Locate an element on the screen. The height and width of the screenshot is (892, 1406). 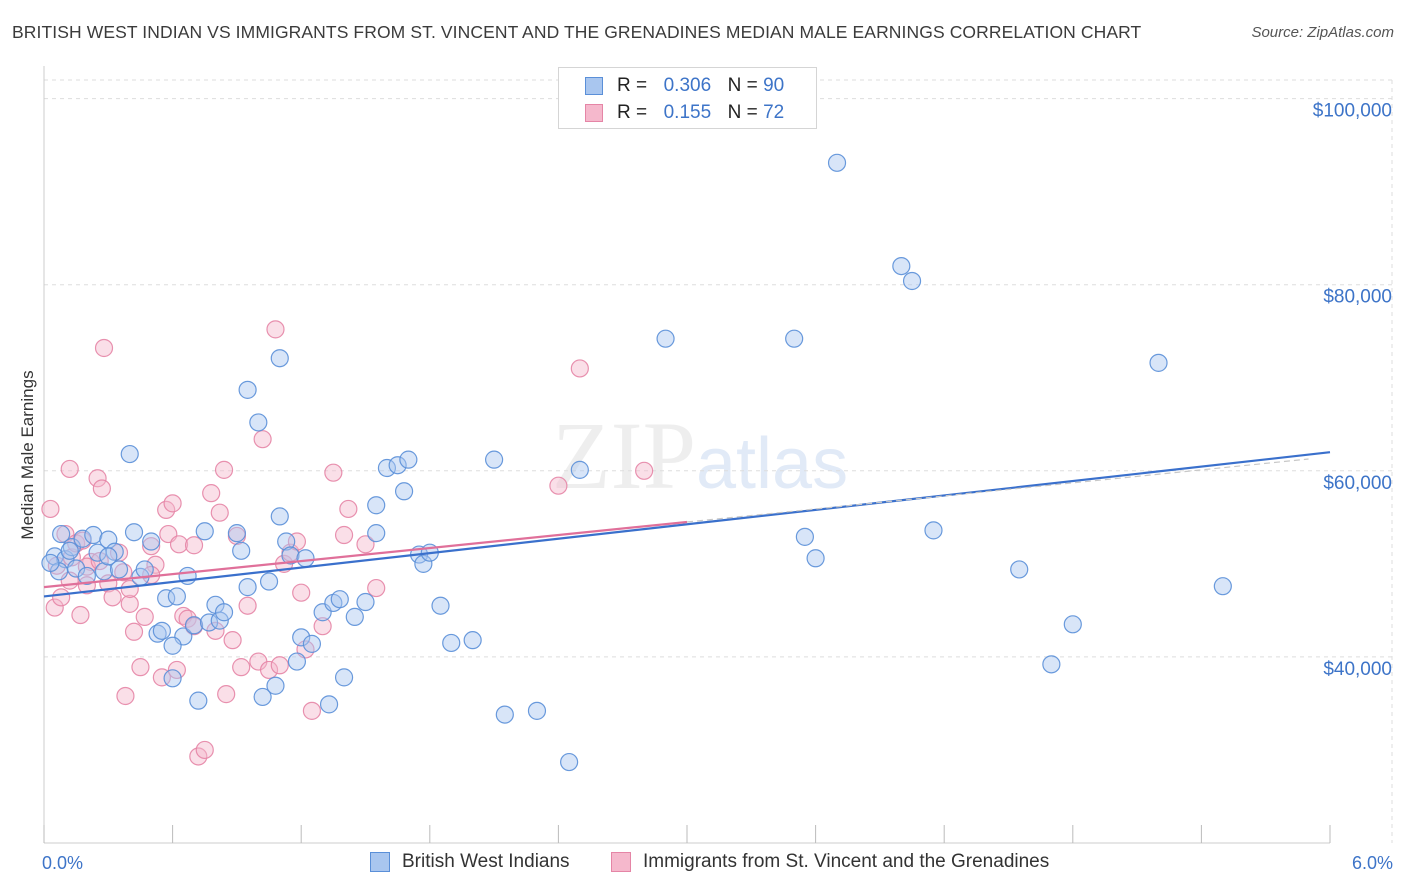
legend-n-label: N = is located at coordinates (742, 85).